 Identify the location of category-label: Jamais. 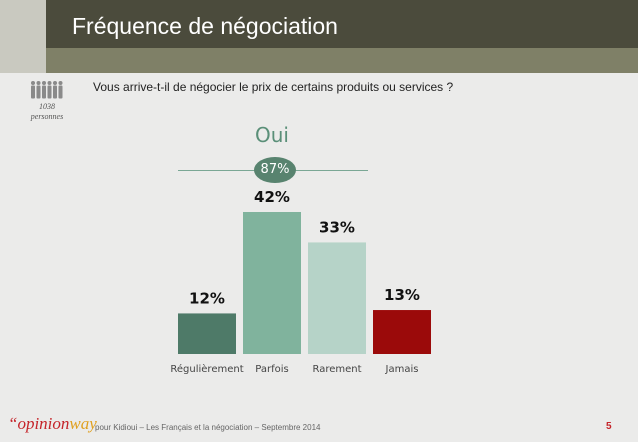
(402, 369).